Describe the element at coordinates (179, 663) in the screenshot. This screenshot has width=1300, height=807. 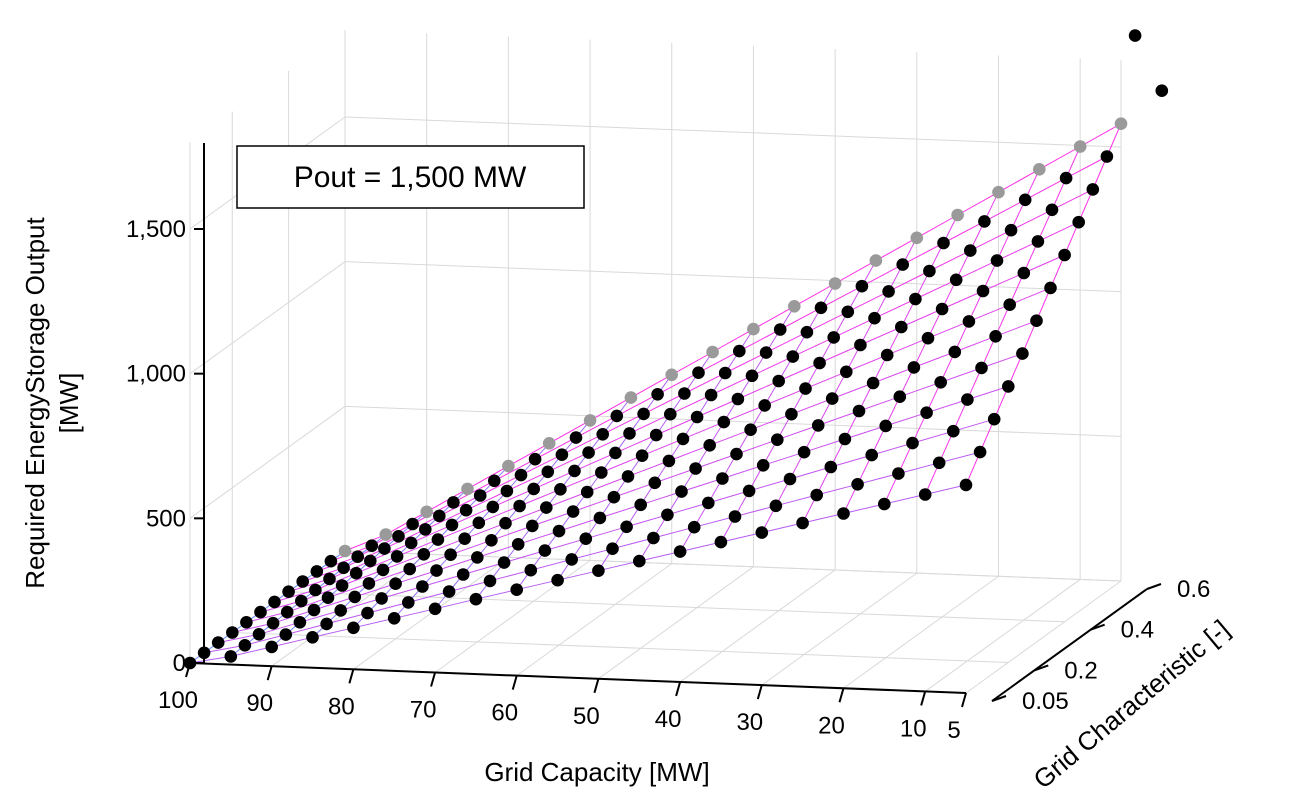
I see `z-tick-label: 0` at that location.